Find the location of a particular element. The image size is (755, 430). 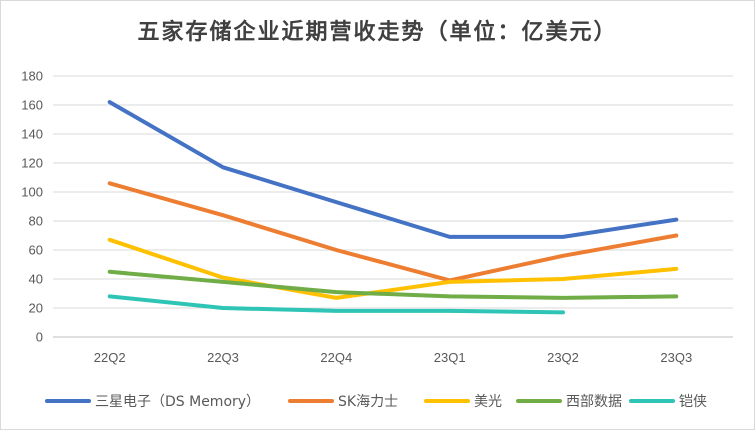

x-tick-label-23Q2: 23Q2 is located at coordinates (563, 357).